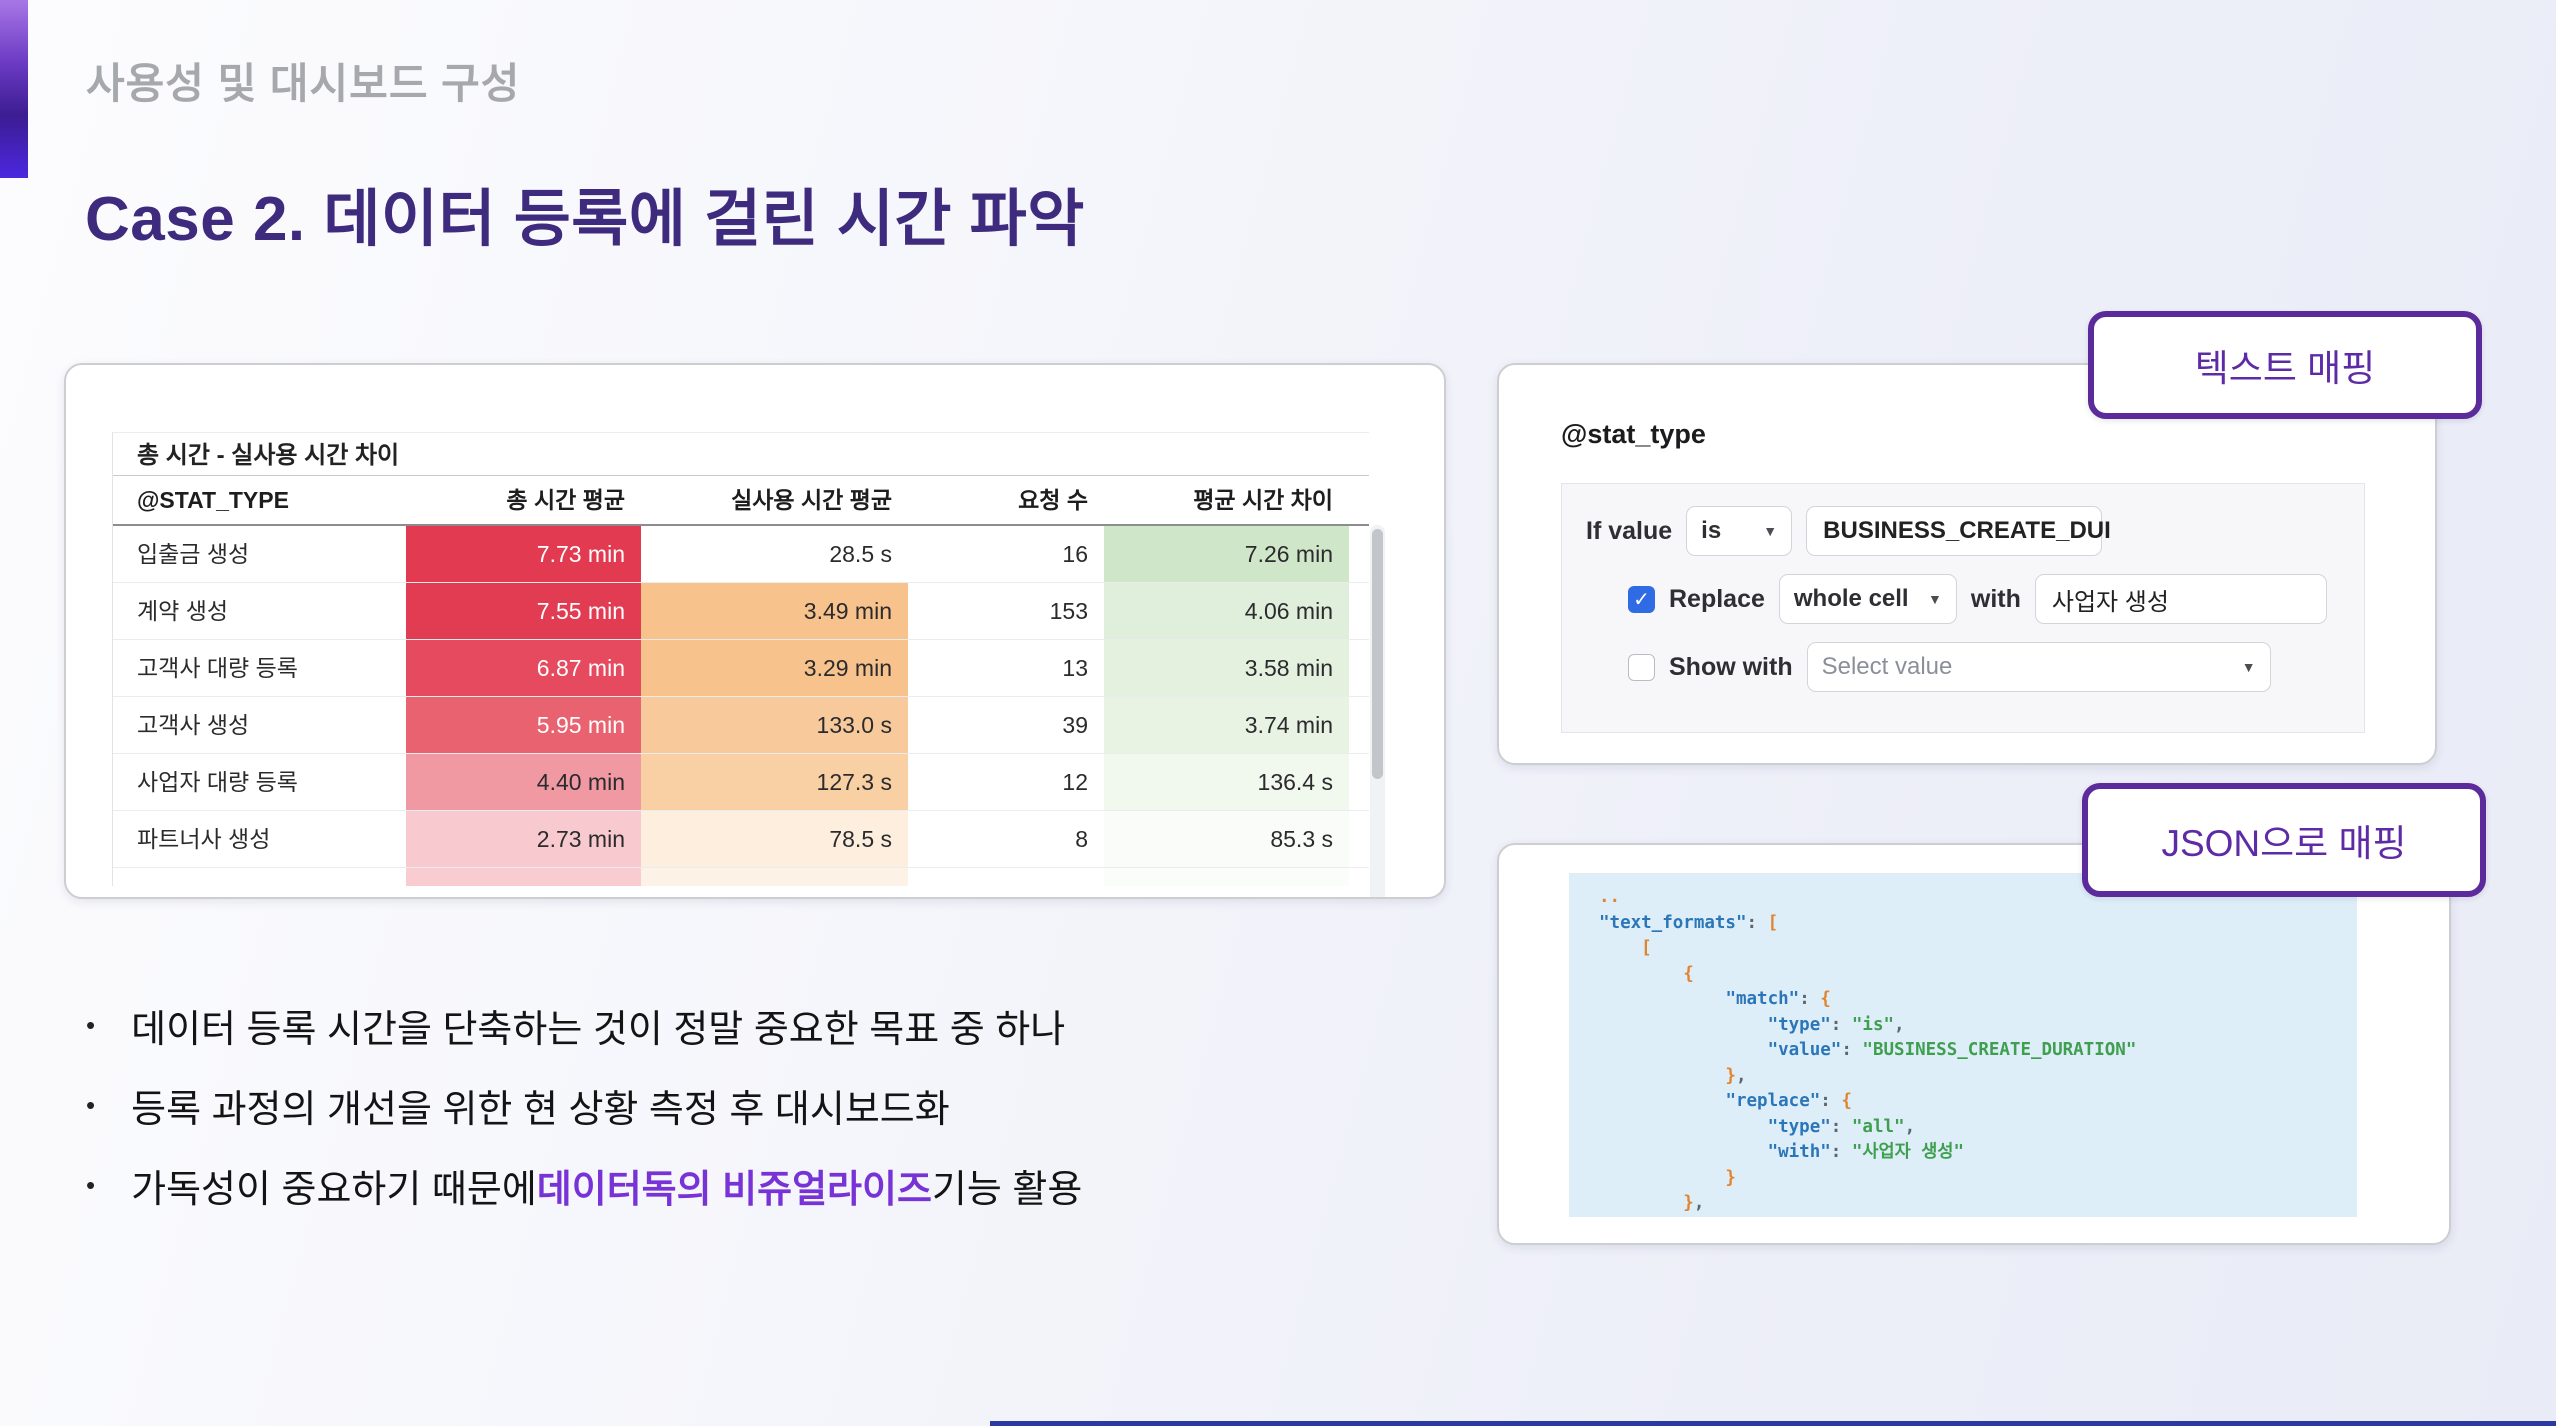  Describe the element at coordinates (1788, 1101) in the screenshot. I see `code-line: "replace": {` at that location.